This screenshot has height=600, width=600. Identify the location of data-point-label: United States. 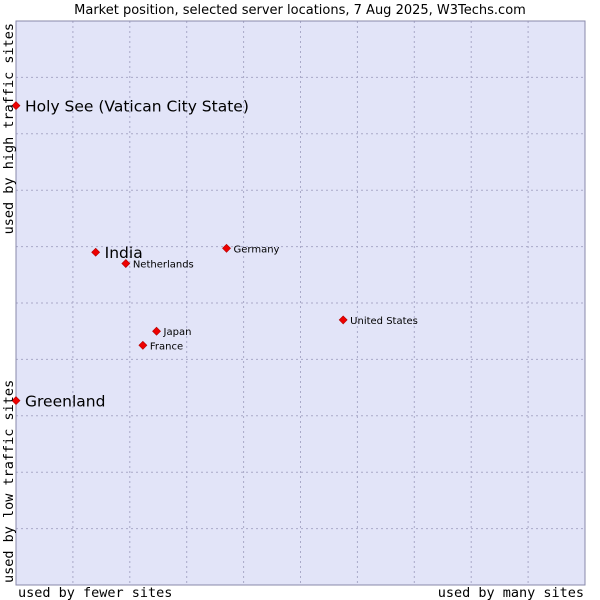
(384, 321).